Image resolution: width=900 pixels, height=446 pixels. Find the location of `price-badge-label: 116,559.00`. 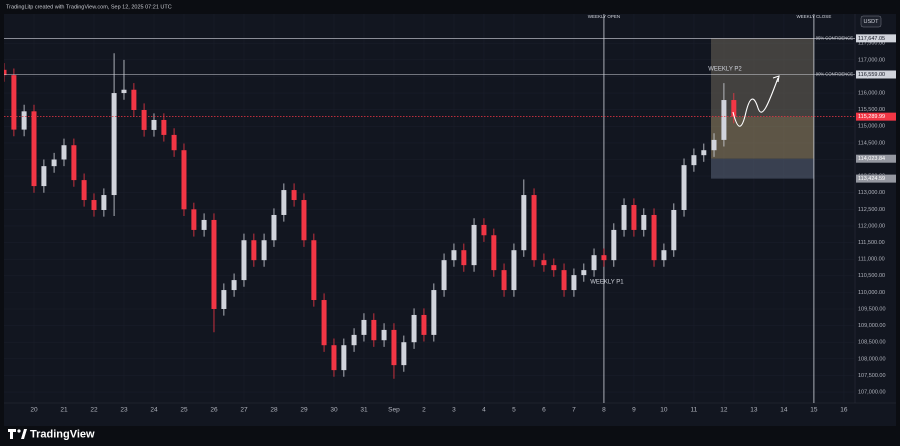

price-badge-label: 116,559.00 is located at coordinates (871, 75).